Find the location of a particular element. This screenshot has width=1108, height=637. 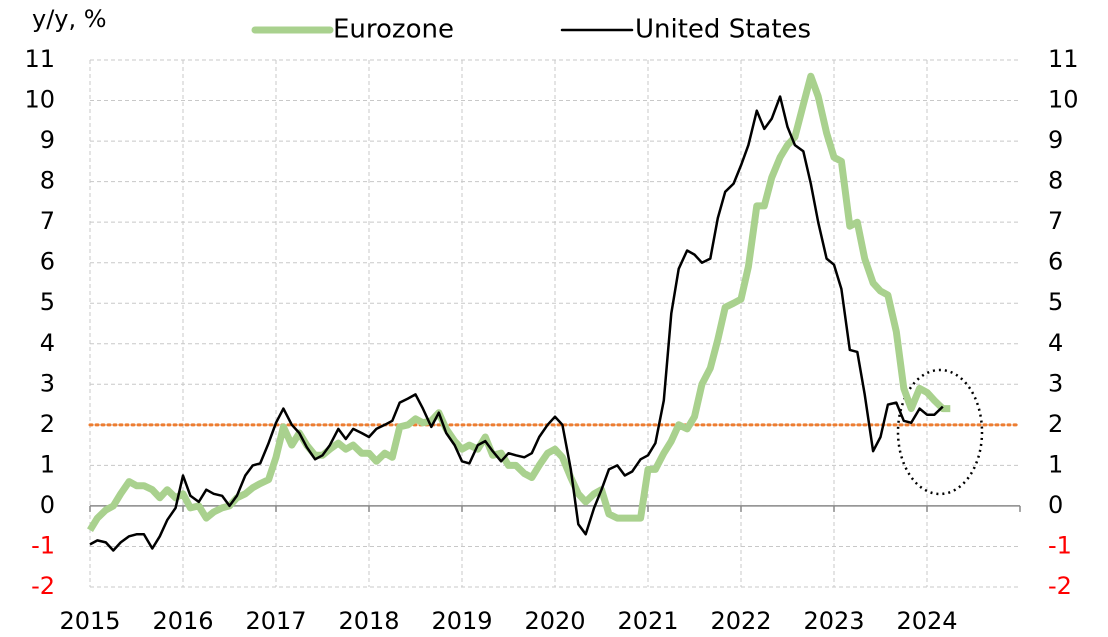

x-tick-label: 2020 is located at coordinates (554, 621).